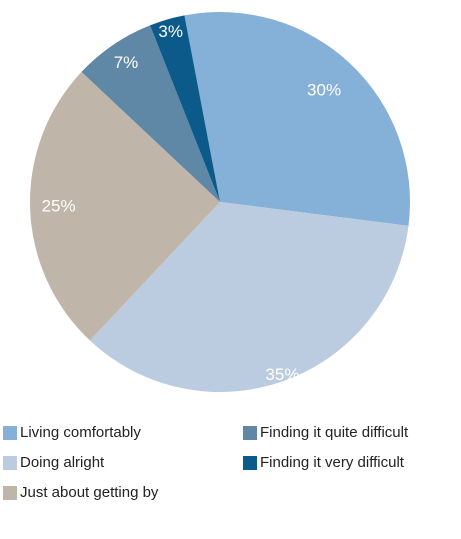  Describe the element at coordinates (59, 206) in the screenshot. I see `slice-label: 25%` at that location.